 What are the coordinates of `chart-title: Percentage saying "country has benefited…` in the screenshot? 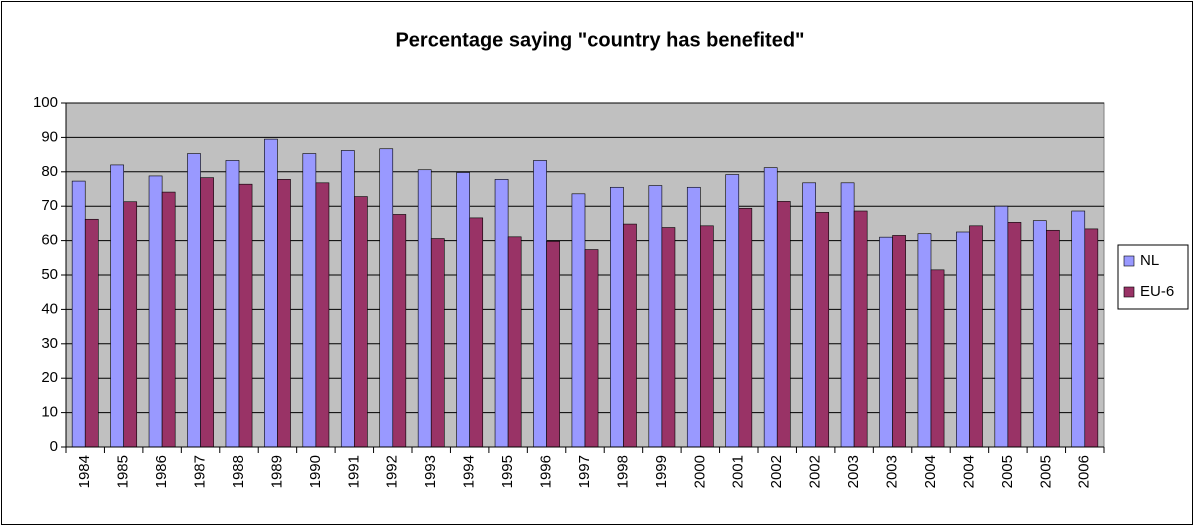 It's located at (599, 40).